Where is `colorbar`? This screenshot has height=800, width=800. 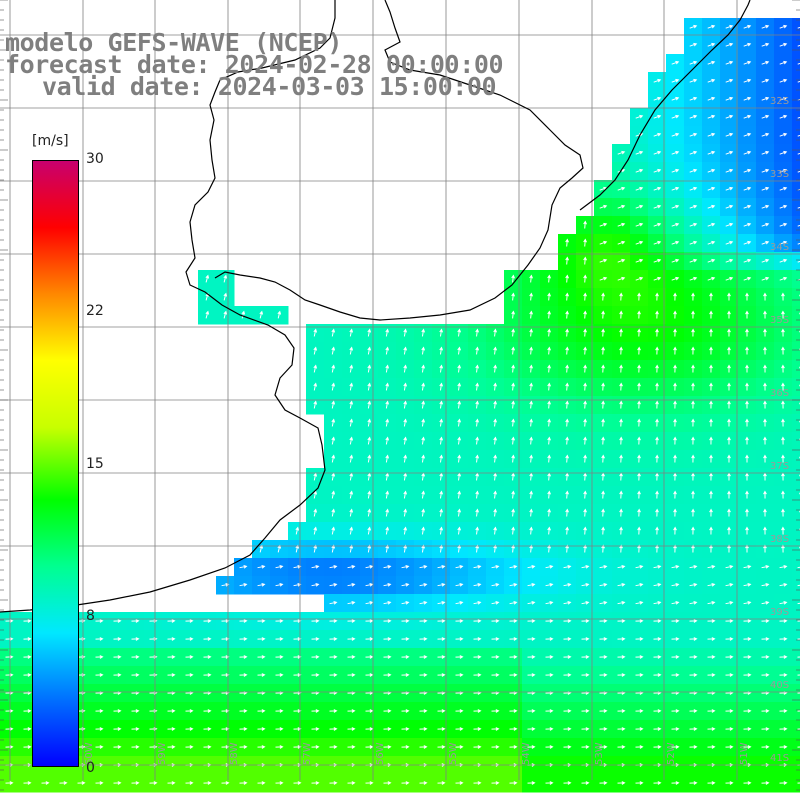 colorbar is located at coordinates (55, 463).